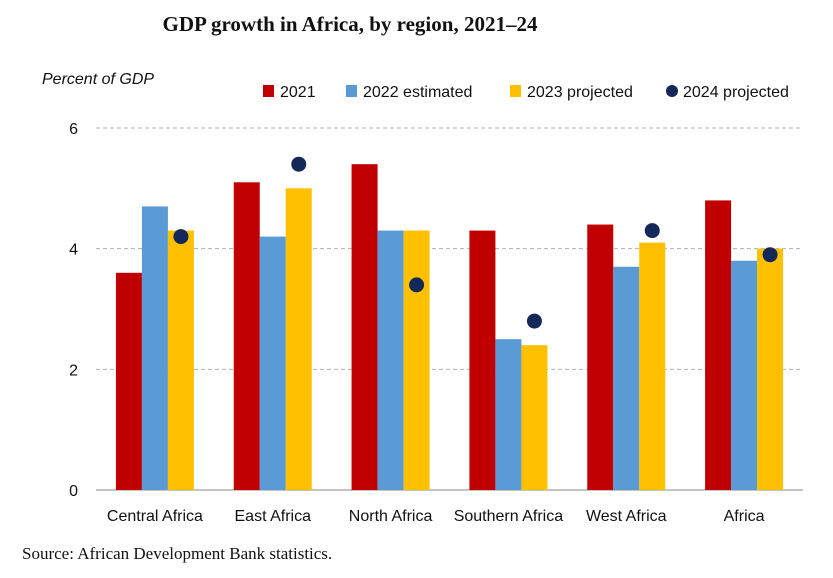 This screenshot has width=833, height=578. I want to click on x-tick-label: East Africa, so click(273, 516).